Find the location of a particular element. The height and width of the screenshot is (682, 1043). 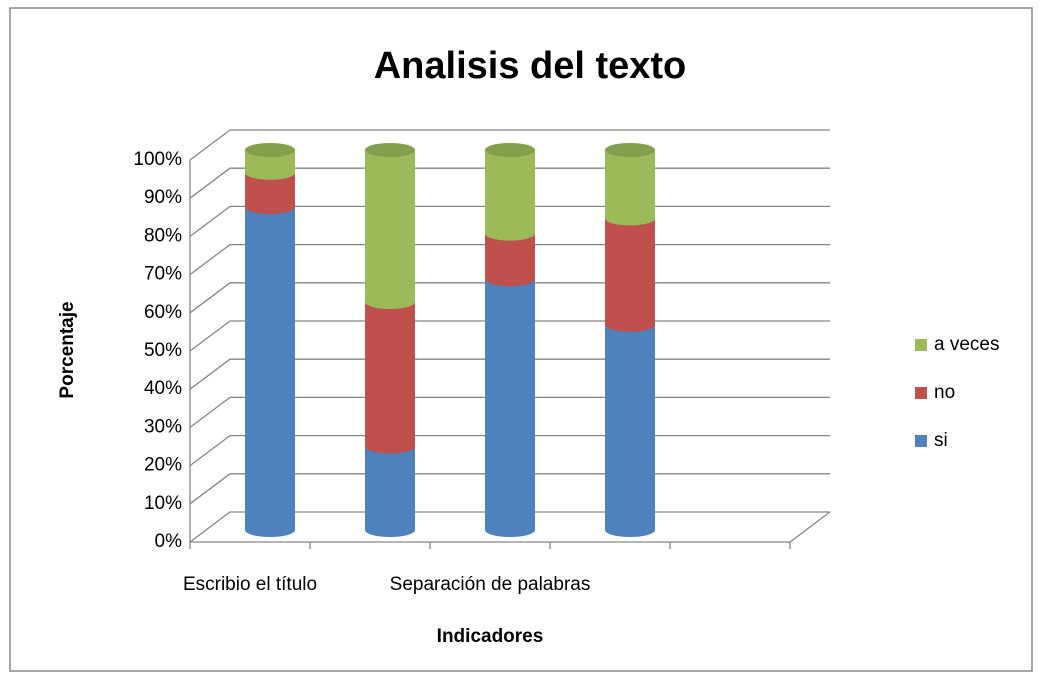

grid-line is located at coordinates (509, 145).